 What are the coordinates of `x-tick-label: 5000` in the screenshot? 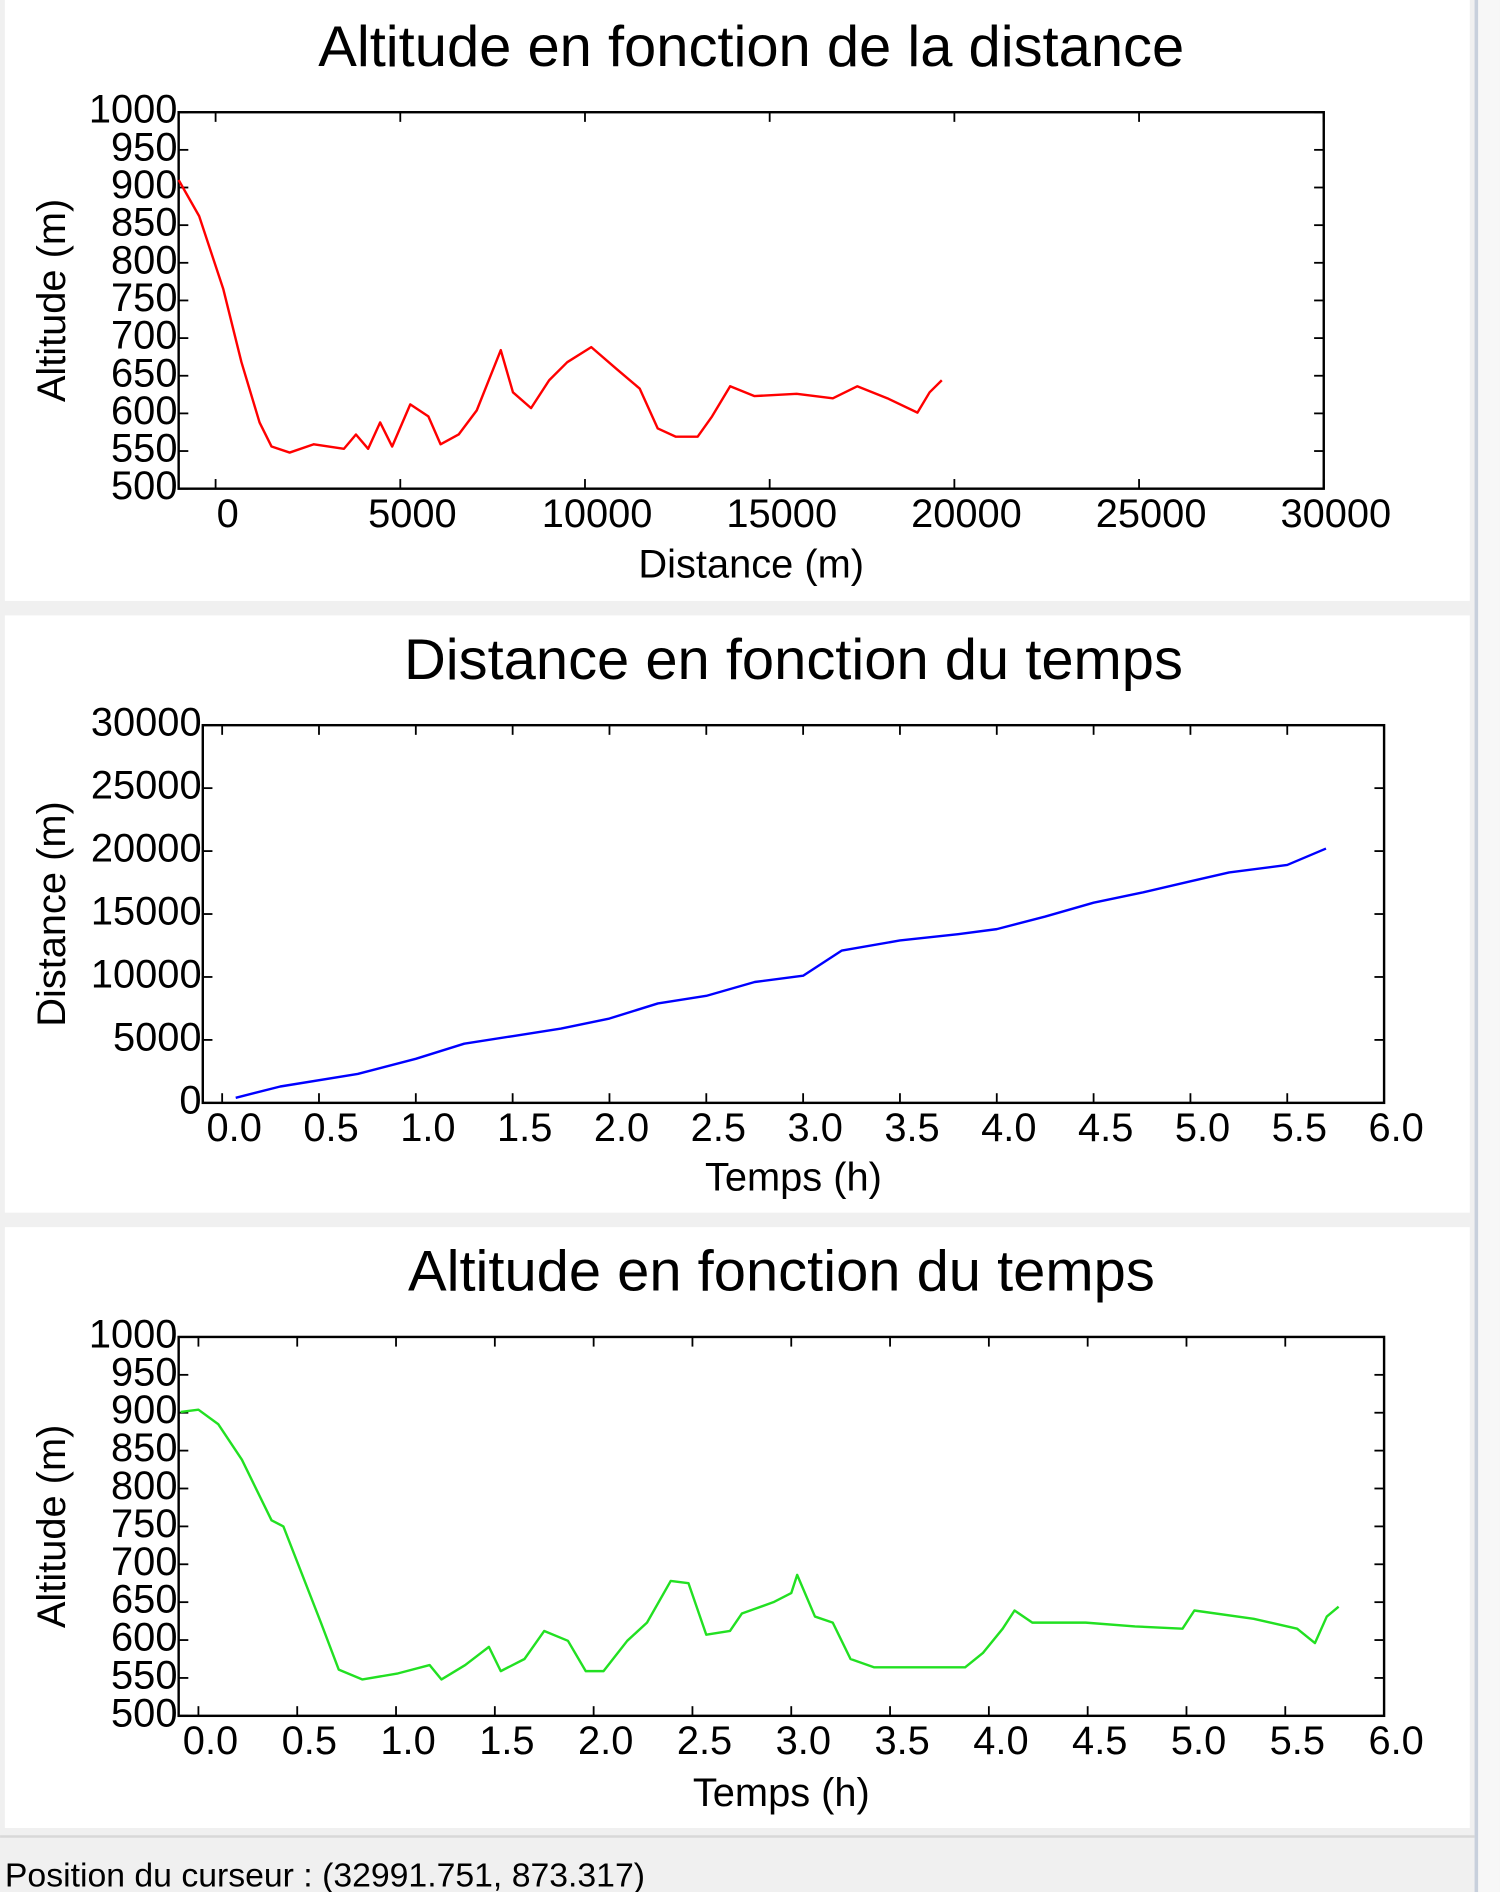 It's located at (412, 514).